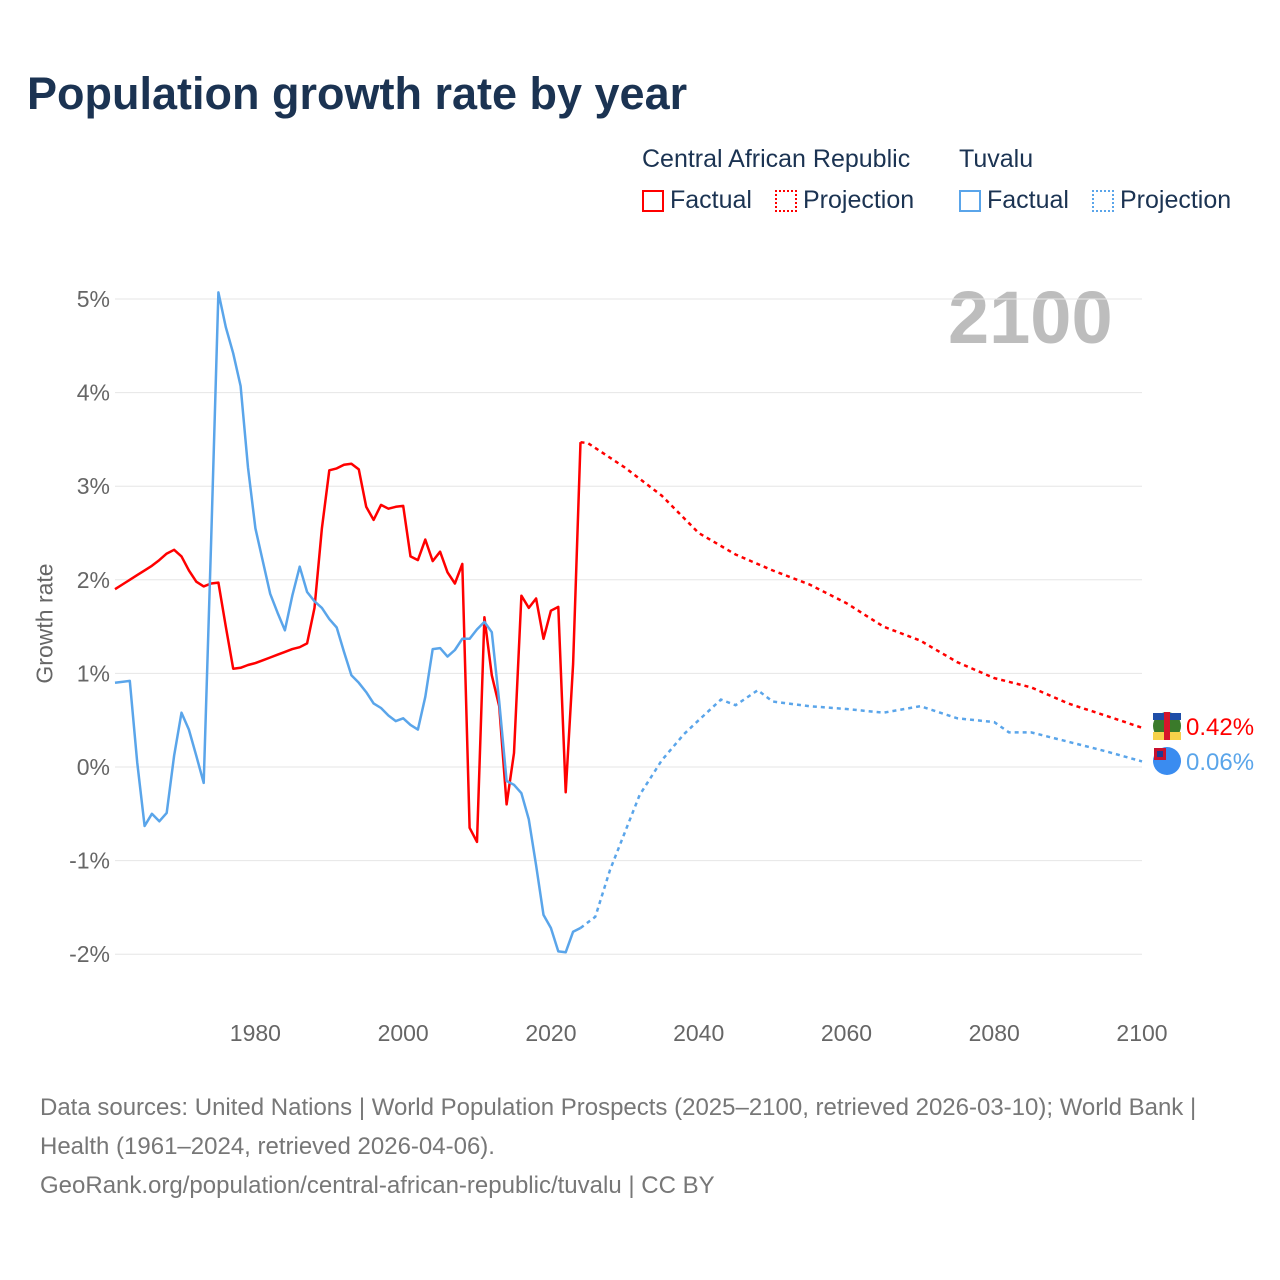 The height and width of the screenshot is (1280, 1280). What do you see at coordinates (93, 393) in the screenshot?
I see `y-tick-label: 4%` at bounding box center [93, 393].